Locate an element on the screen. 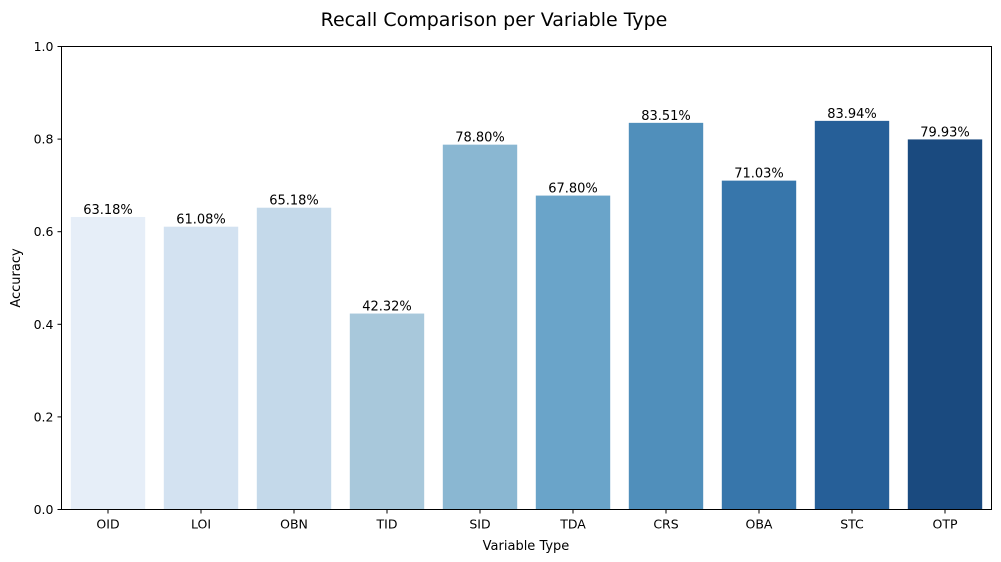  data-label-loi: 61.08% is located at coordinates (201, 220).